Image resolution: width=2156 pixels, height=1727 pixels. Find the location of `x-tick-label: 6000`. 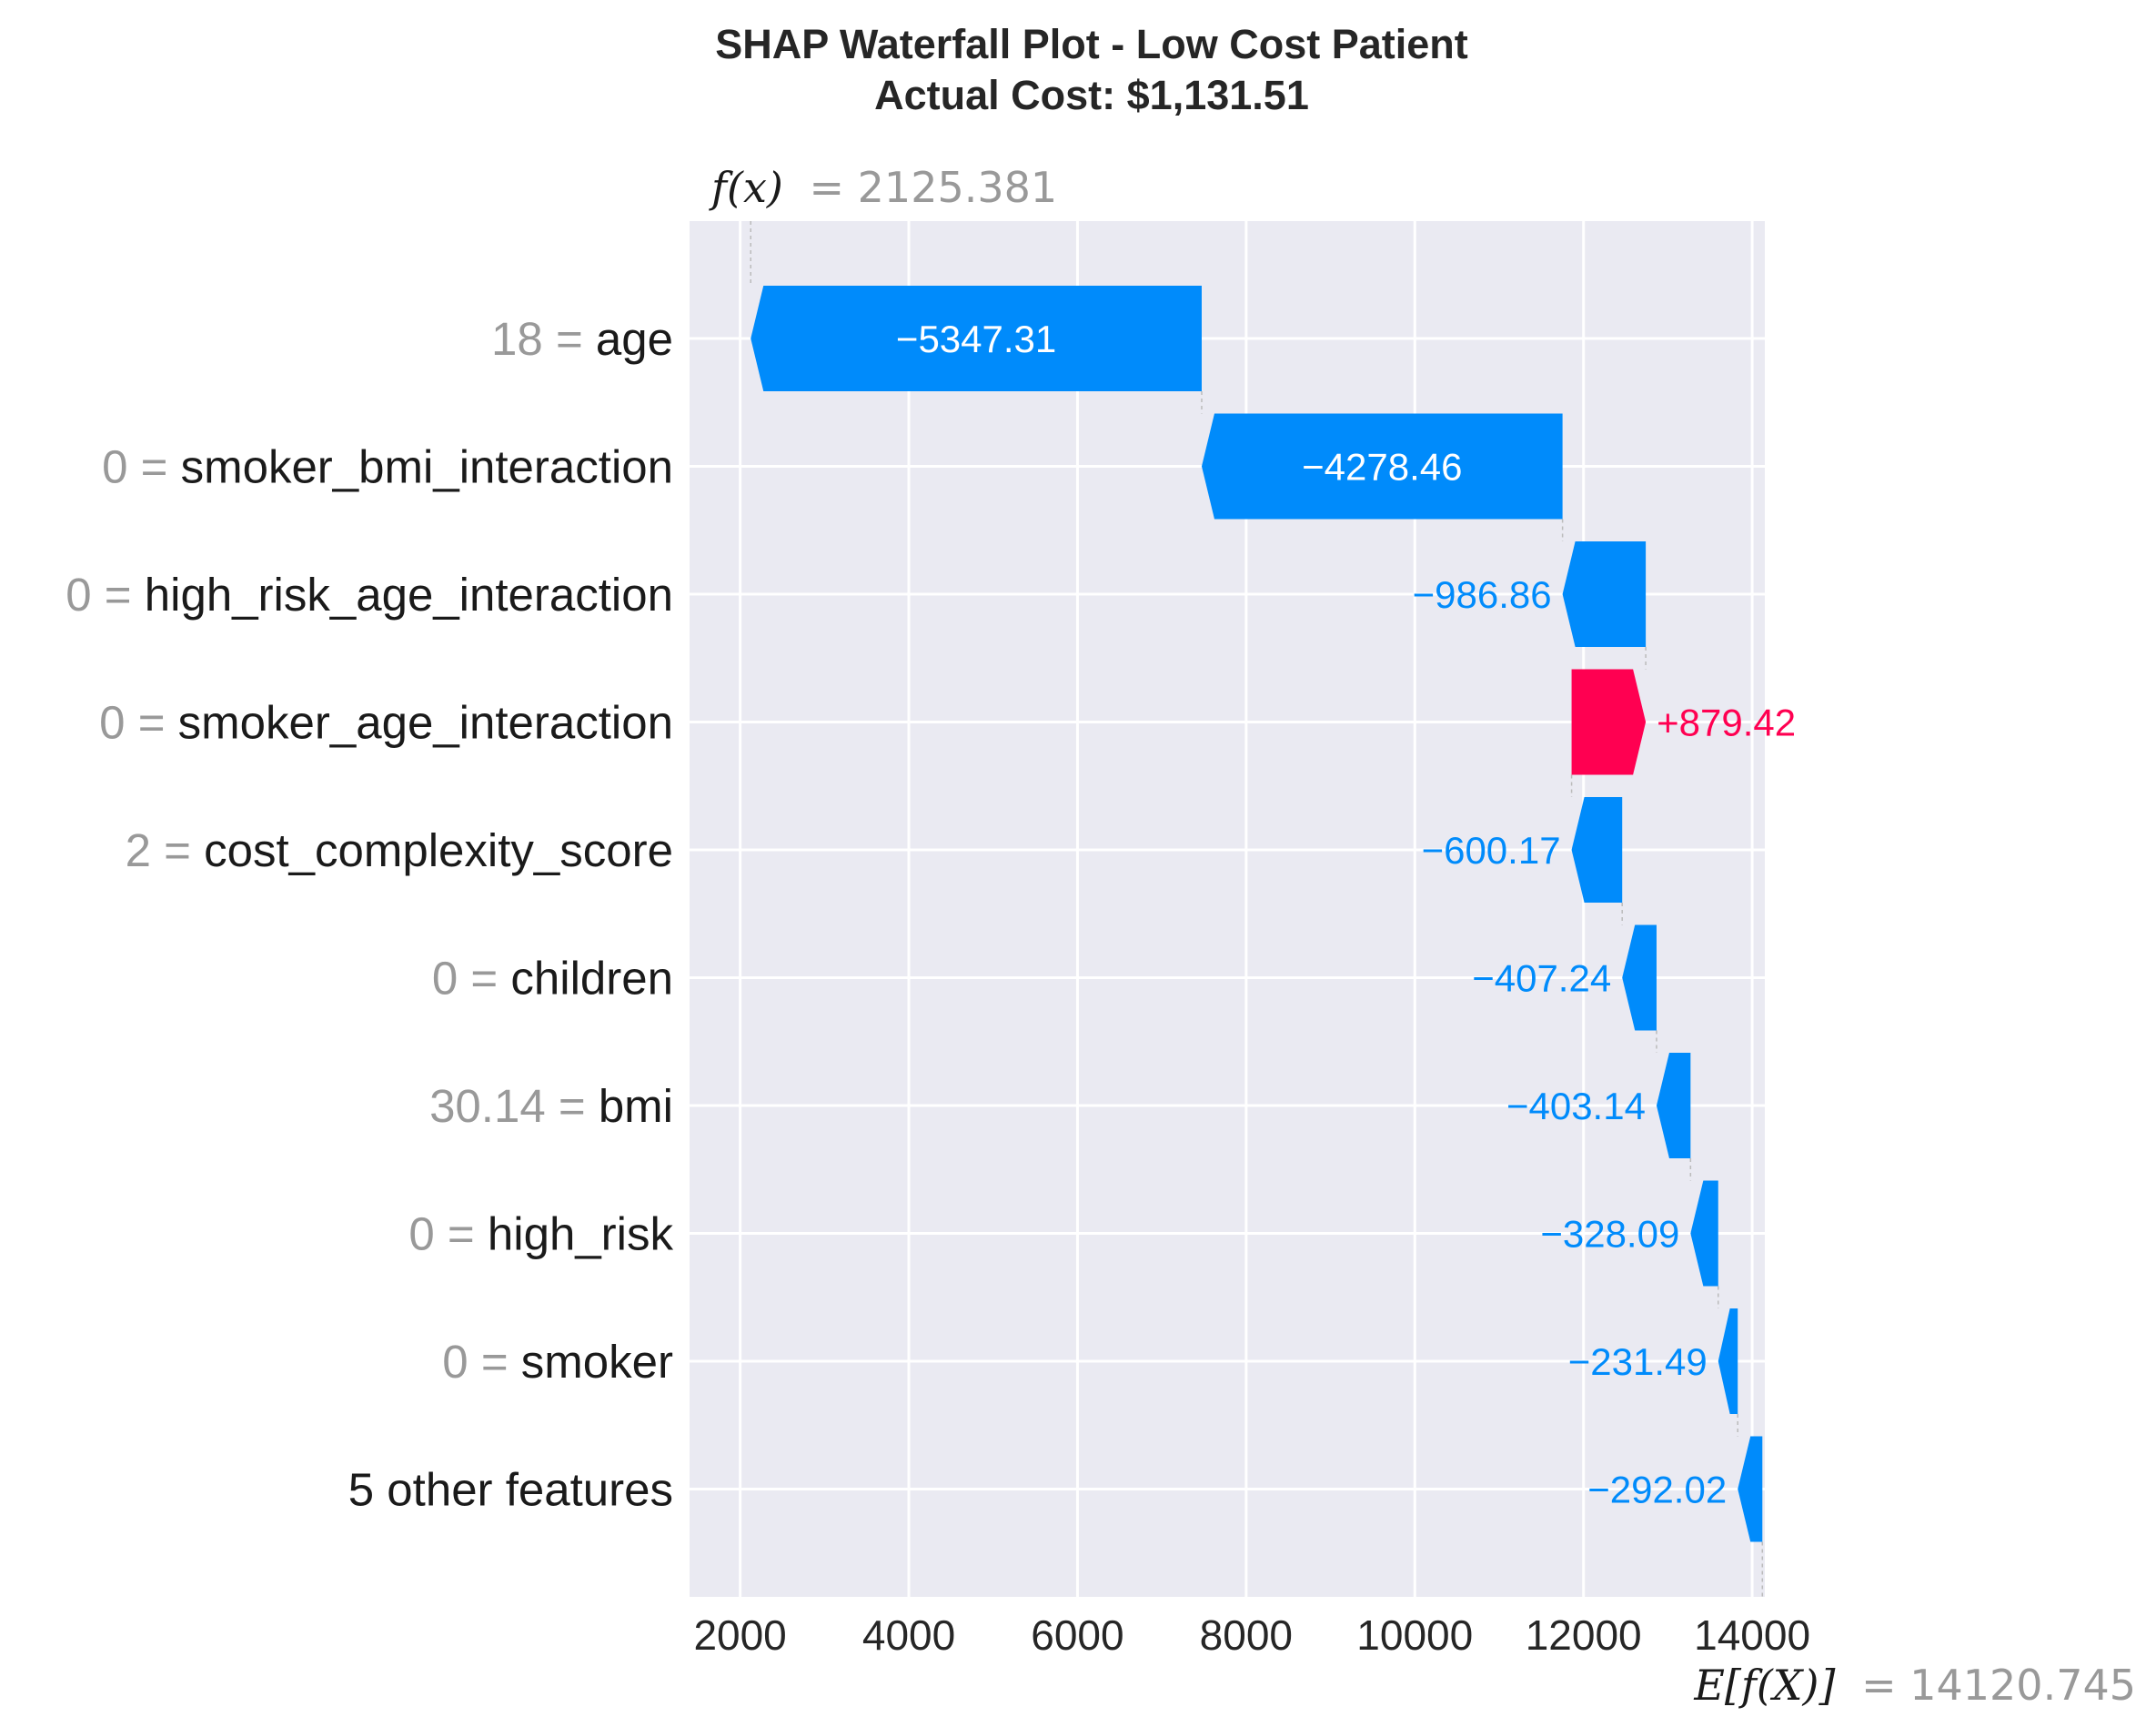

x-tick-label: 6000 is located at coordinates (1077, 1635).